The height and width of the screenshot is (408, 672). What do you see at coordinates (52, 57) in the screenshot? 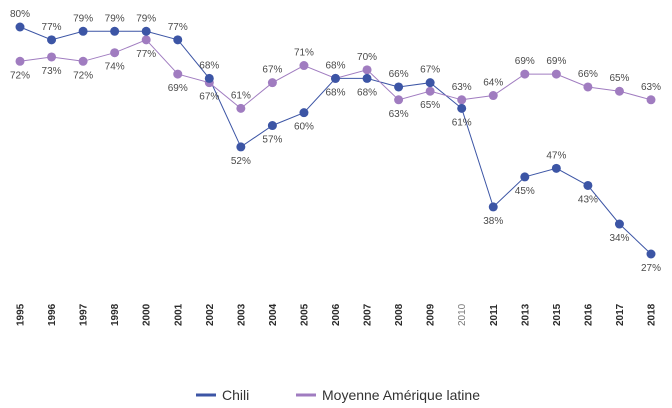
I see `data-point-s1-1996` at bounding box center [52, 57].